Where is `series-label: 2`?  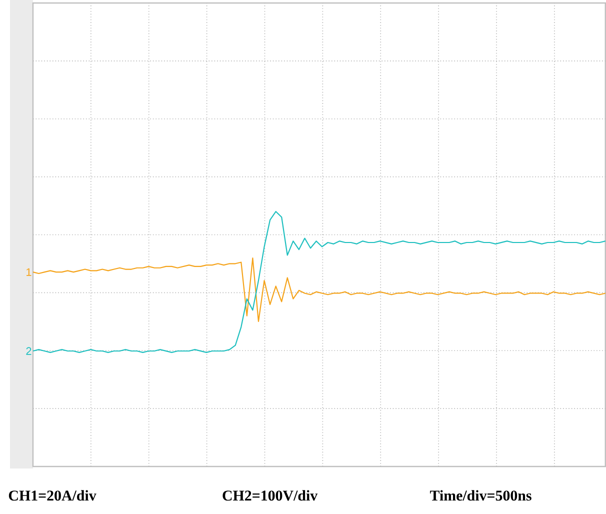 series-label: 2 is located at coordinates (29, 350).